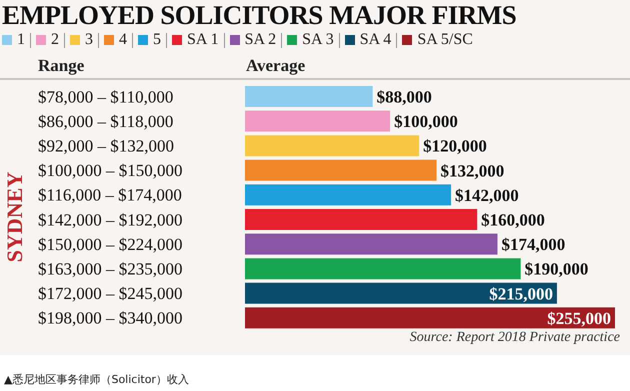 This screenshot has height=391, width=630. What do you see at coordinates (259, 15) in the screenshot?
I see `chart-title: EMPLOYED SOLICITORS MAJOR FIRMS` at bounding box center [259, 15].